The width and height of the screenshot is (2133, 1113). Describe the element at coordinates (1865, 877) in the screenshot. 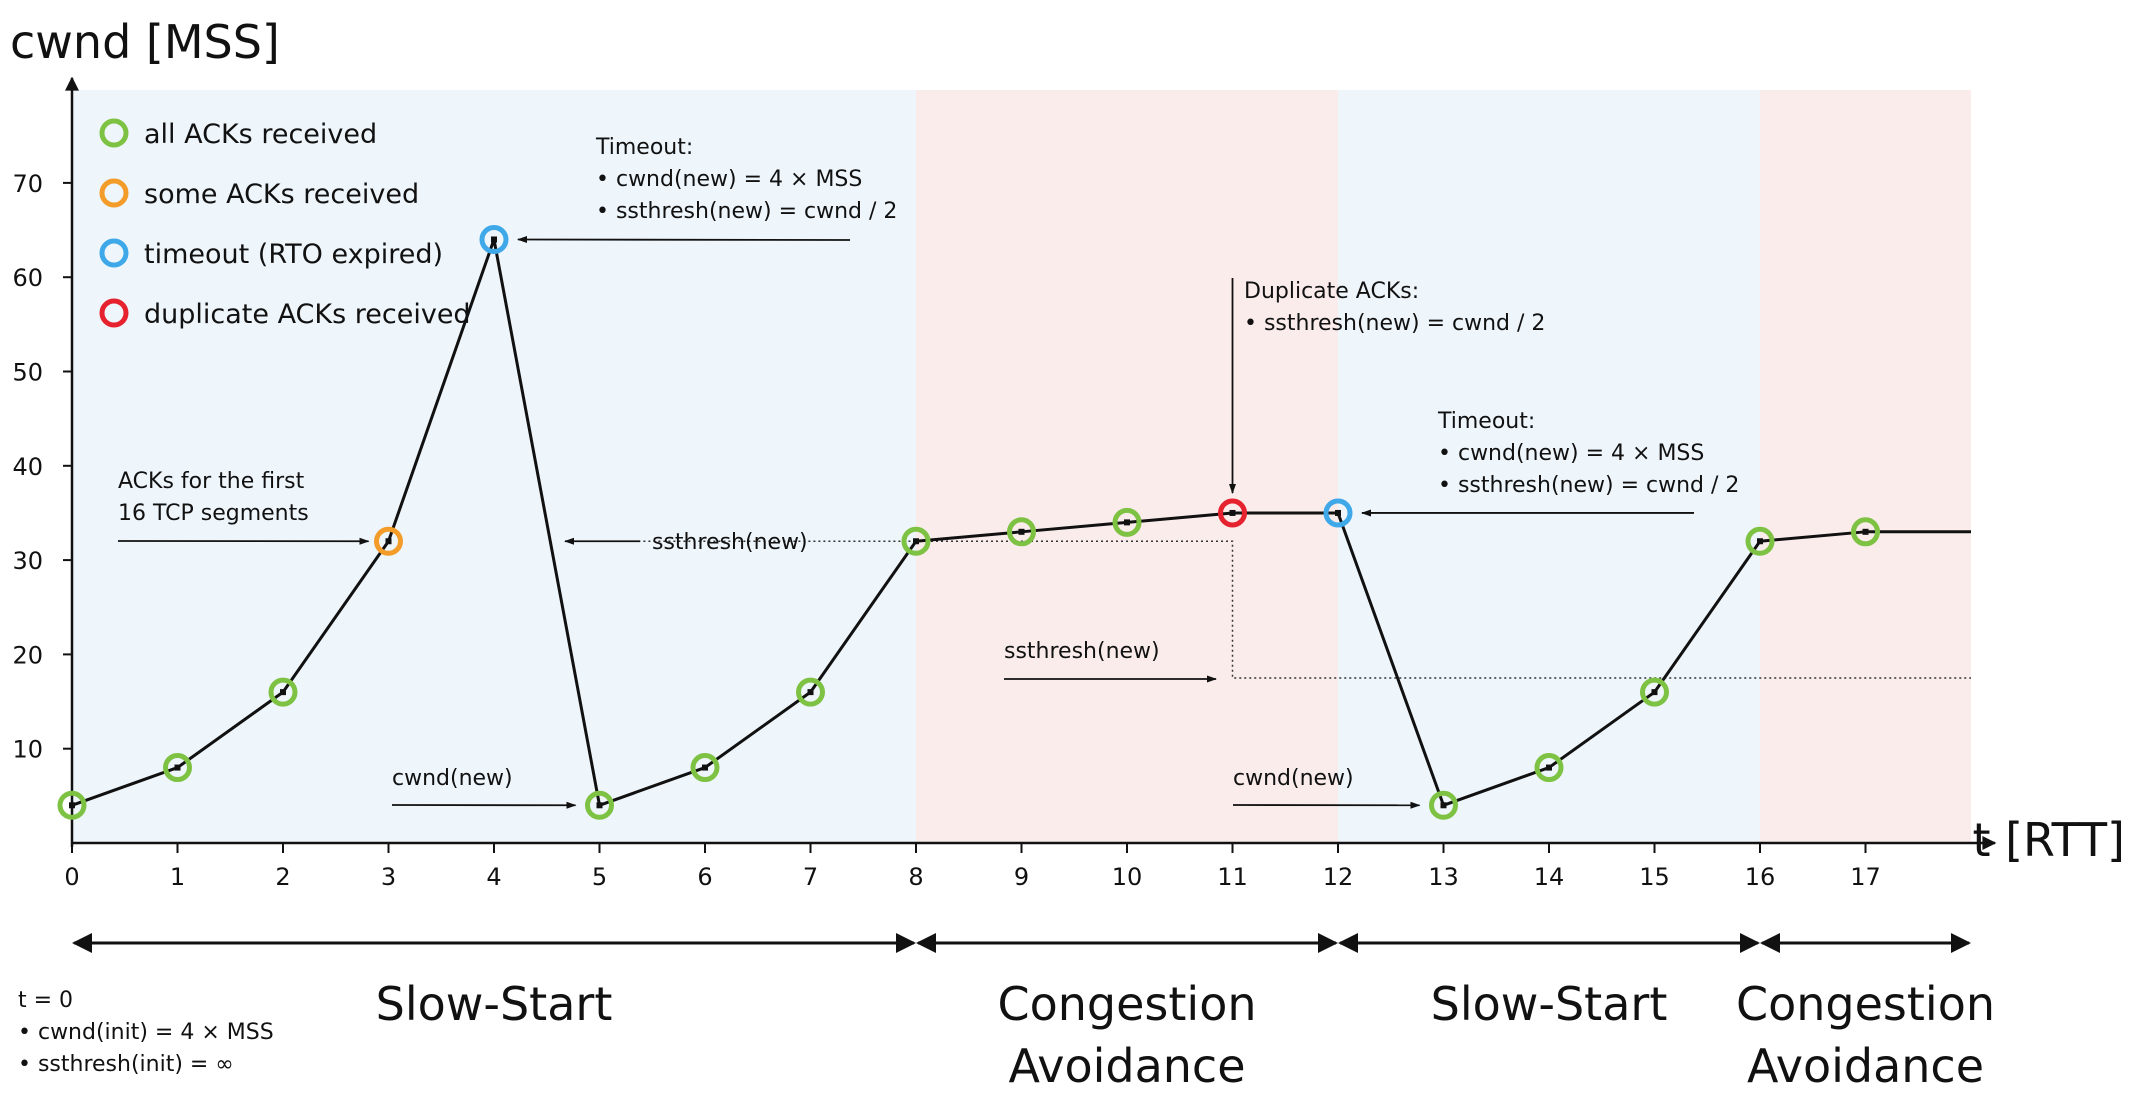

I see `x-tick-label: 17` at that location.